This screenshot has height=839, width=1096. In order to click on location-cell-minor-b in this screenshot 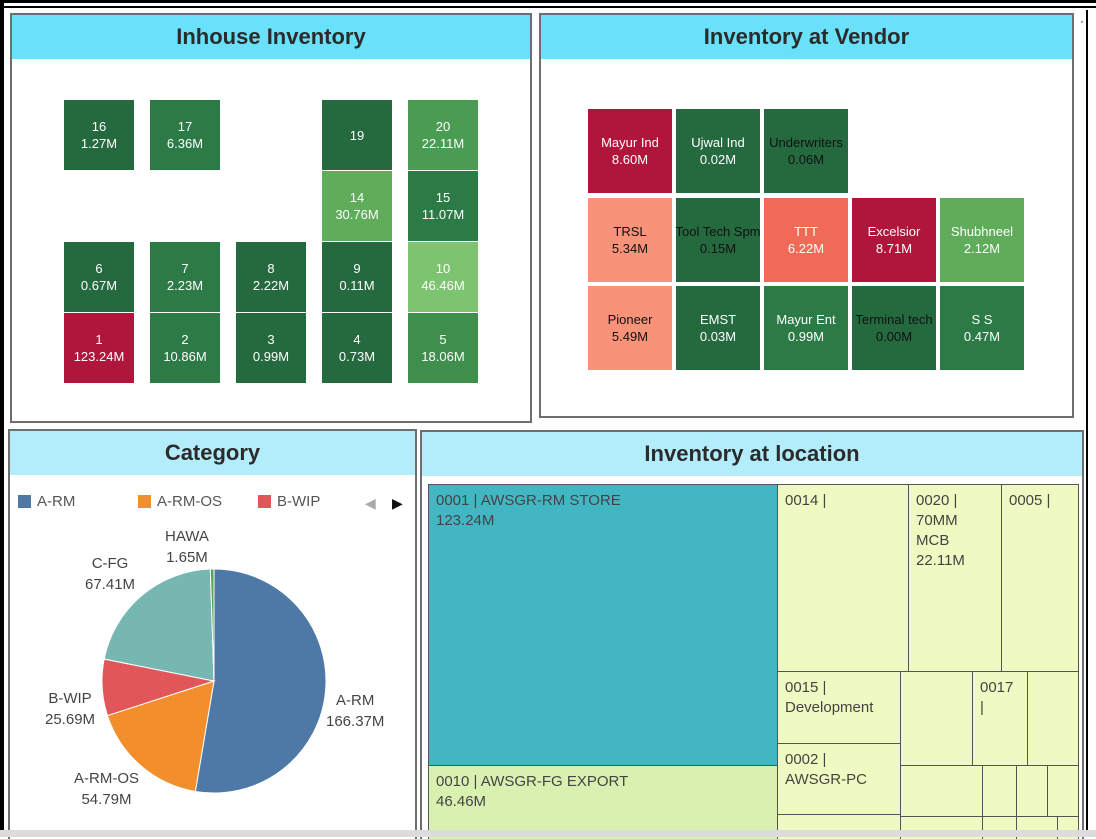, I will do `click(1053, 718)`.